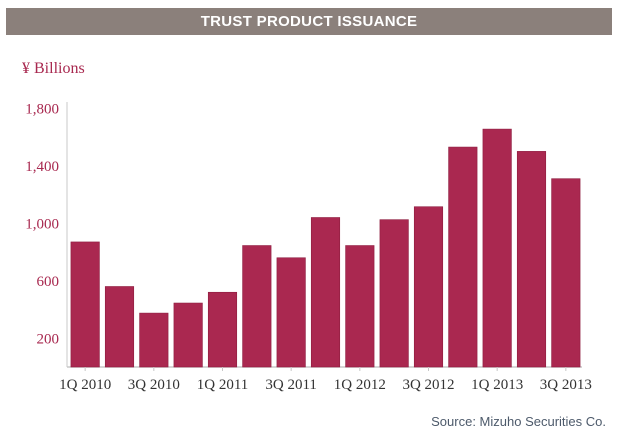 This screenshot has width=620, height=445. Describe the element at coordinates (154, 340) in the screenshot. I see `bar-3Q-2010` at that location.